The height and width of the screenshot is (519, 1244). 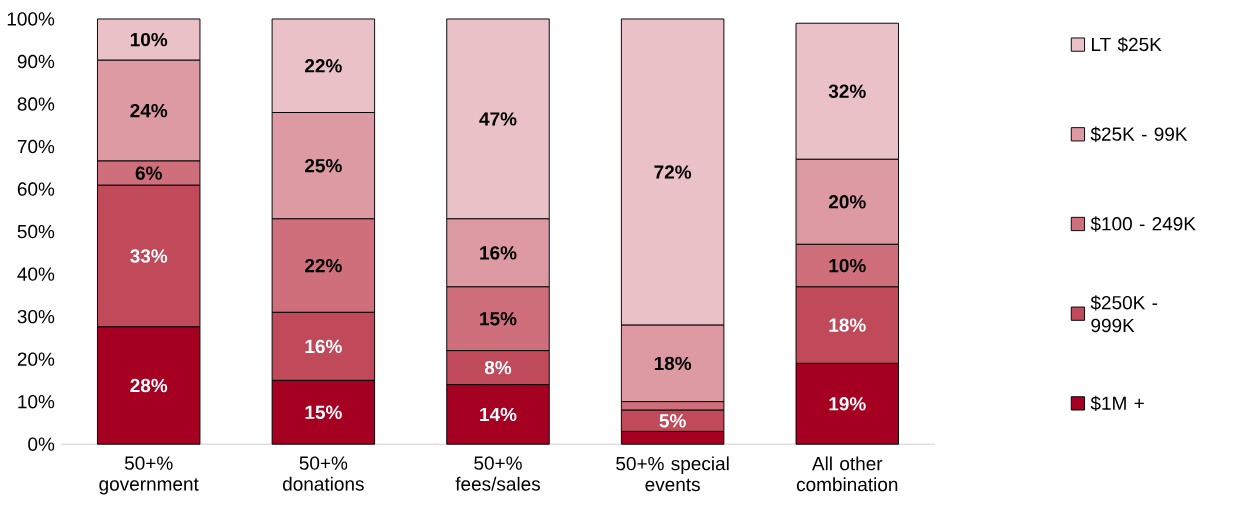 What do you see at coordinates (149, 110) in the screenshot?
I see `data-label: 24%` at bounding box center [149, 110].